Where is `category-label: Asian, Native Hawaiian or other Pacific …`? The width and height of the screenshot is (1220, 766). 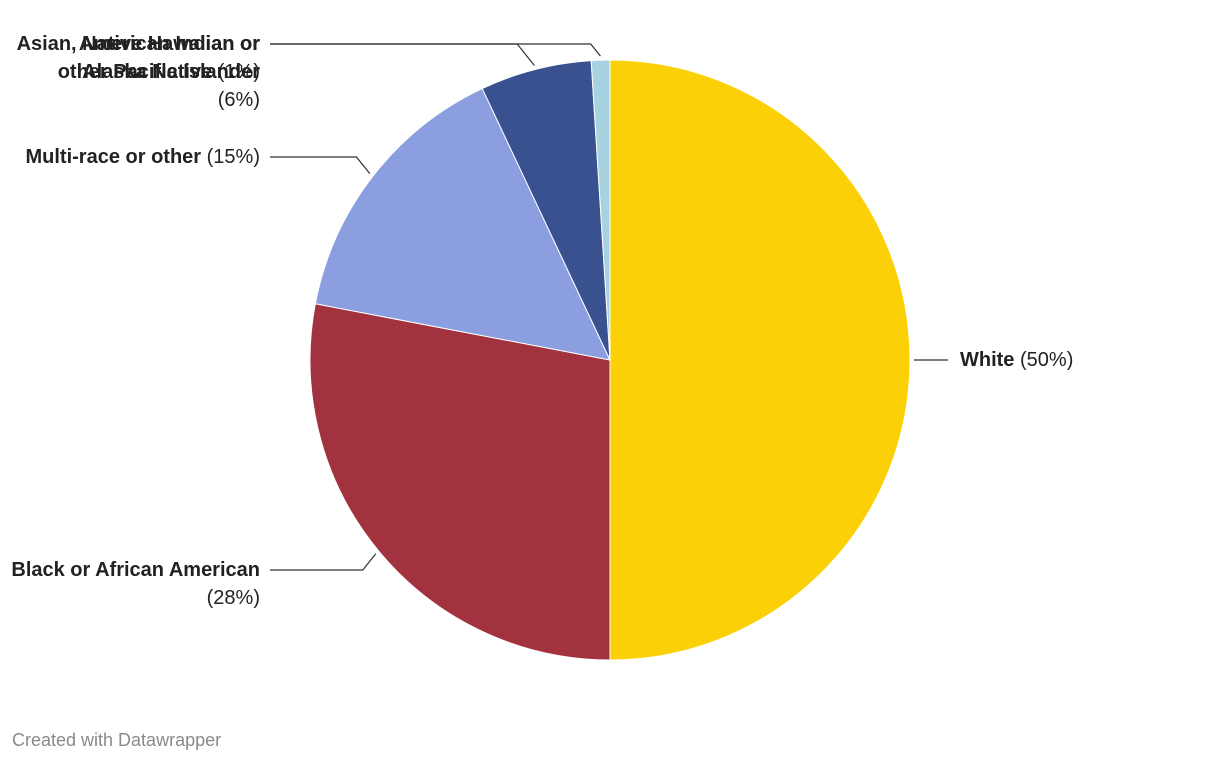 category-label: Asian, Native Hawaiian or other Pacific … is located at coordinates (138, 58).